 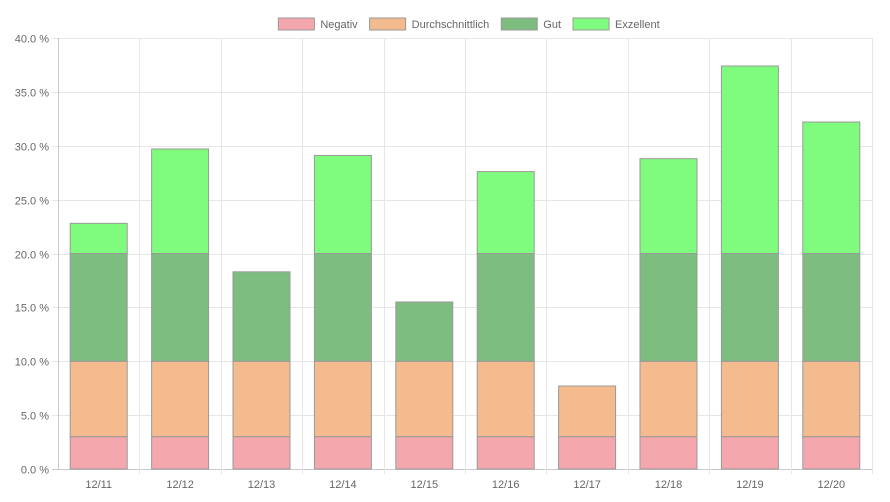 I want to click on legend-item-negativ: Negativ, so click(x=317, y=24).